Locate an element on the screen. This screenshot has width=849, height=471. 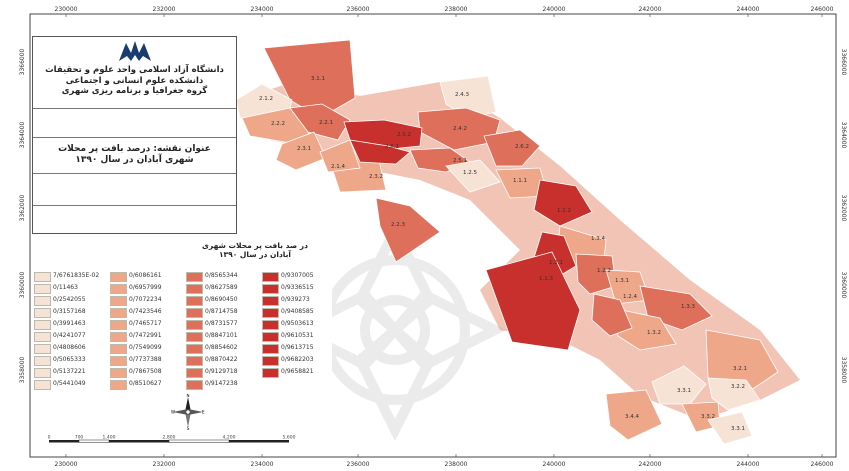
legend-label: 0/8854602 is located at coordinates (221, 347).